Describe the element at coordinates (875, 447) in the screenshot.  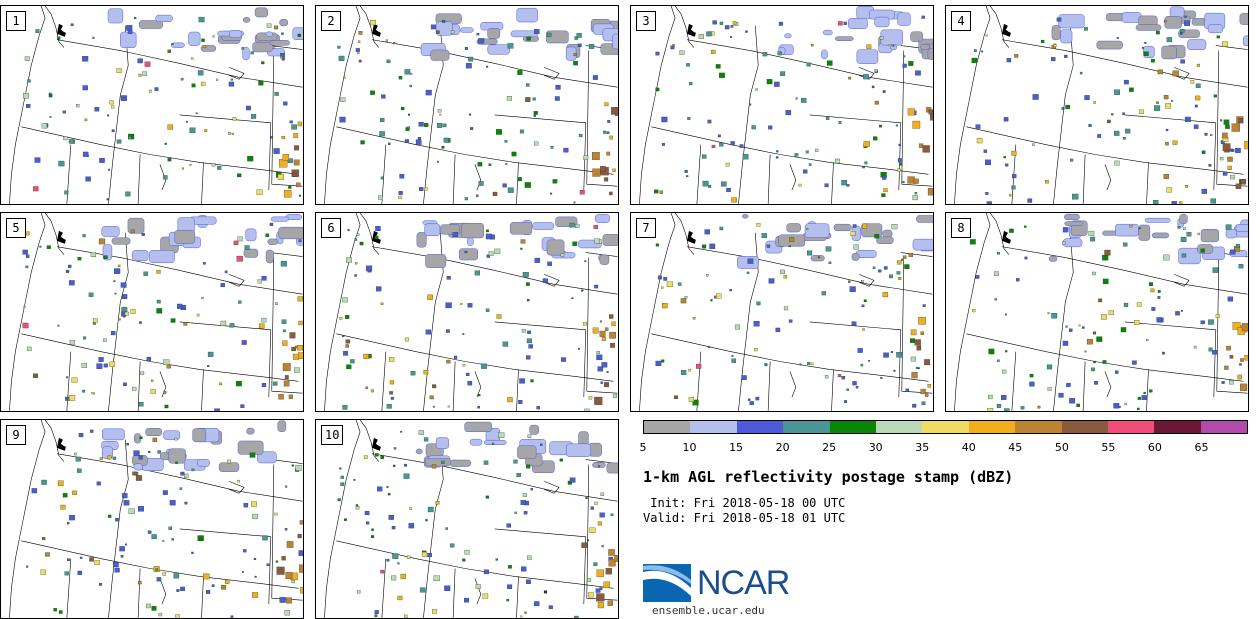
I see `colorbar-tick: 30` at that location.